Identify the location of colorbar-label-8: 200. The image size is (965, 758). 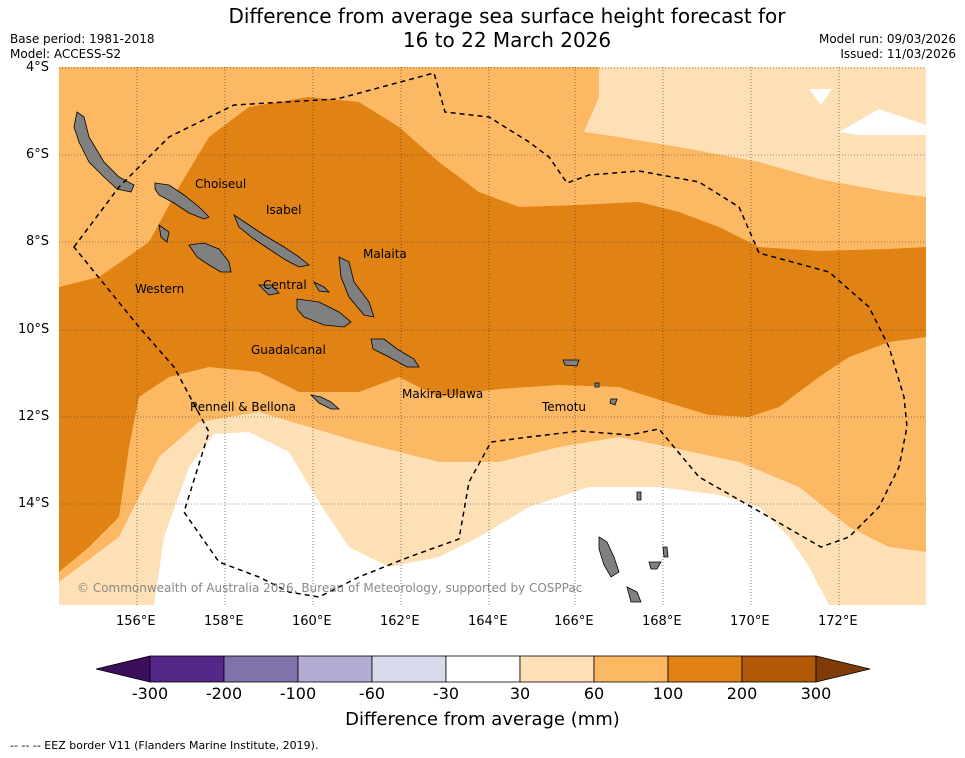
(742, 693).